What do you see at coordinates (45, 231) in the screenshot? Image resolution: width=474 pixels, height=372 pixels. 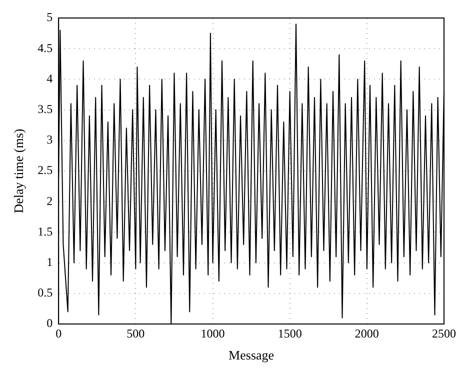 I see `y-tick-label: 1.5` at bounding box center [45, 231].